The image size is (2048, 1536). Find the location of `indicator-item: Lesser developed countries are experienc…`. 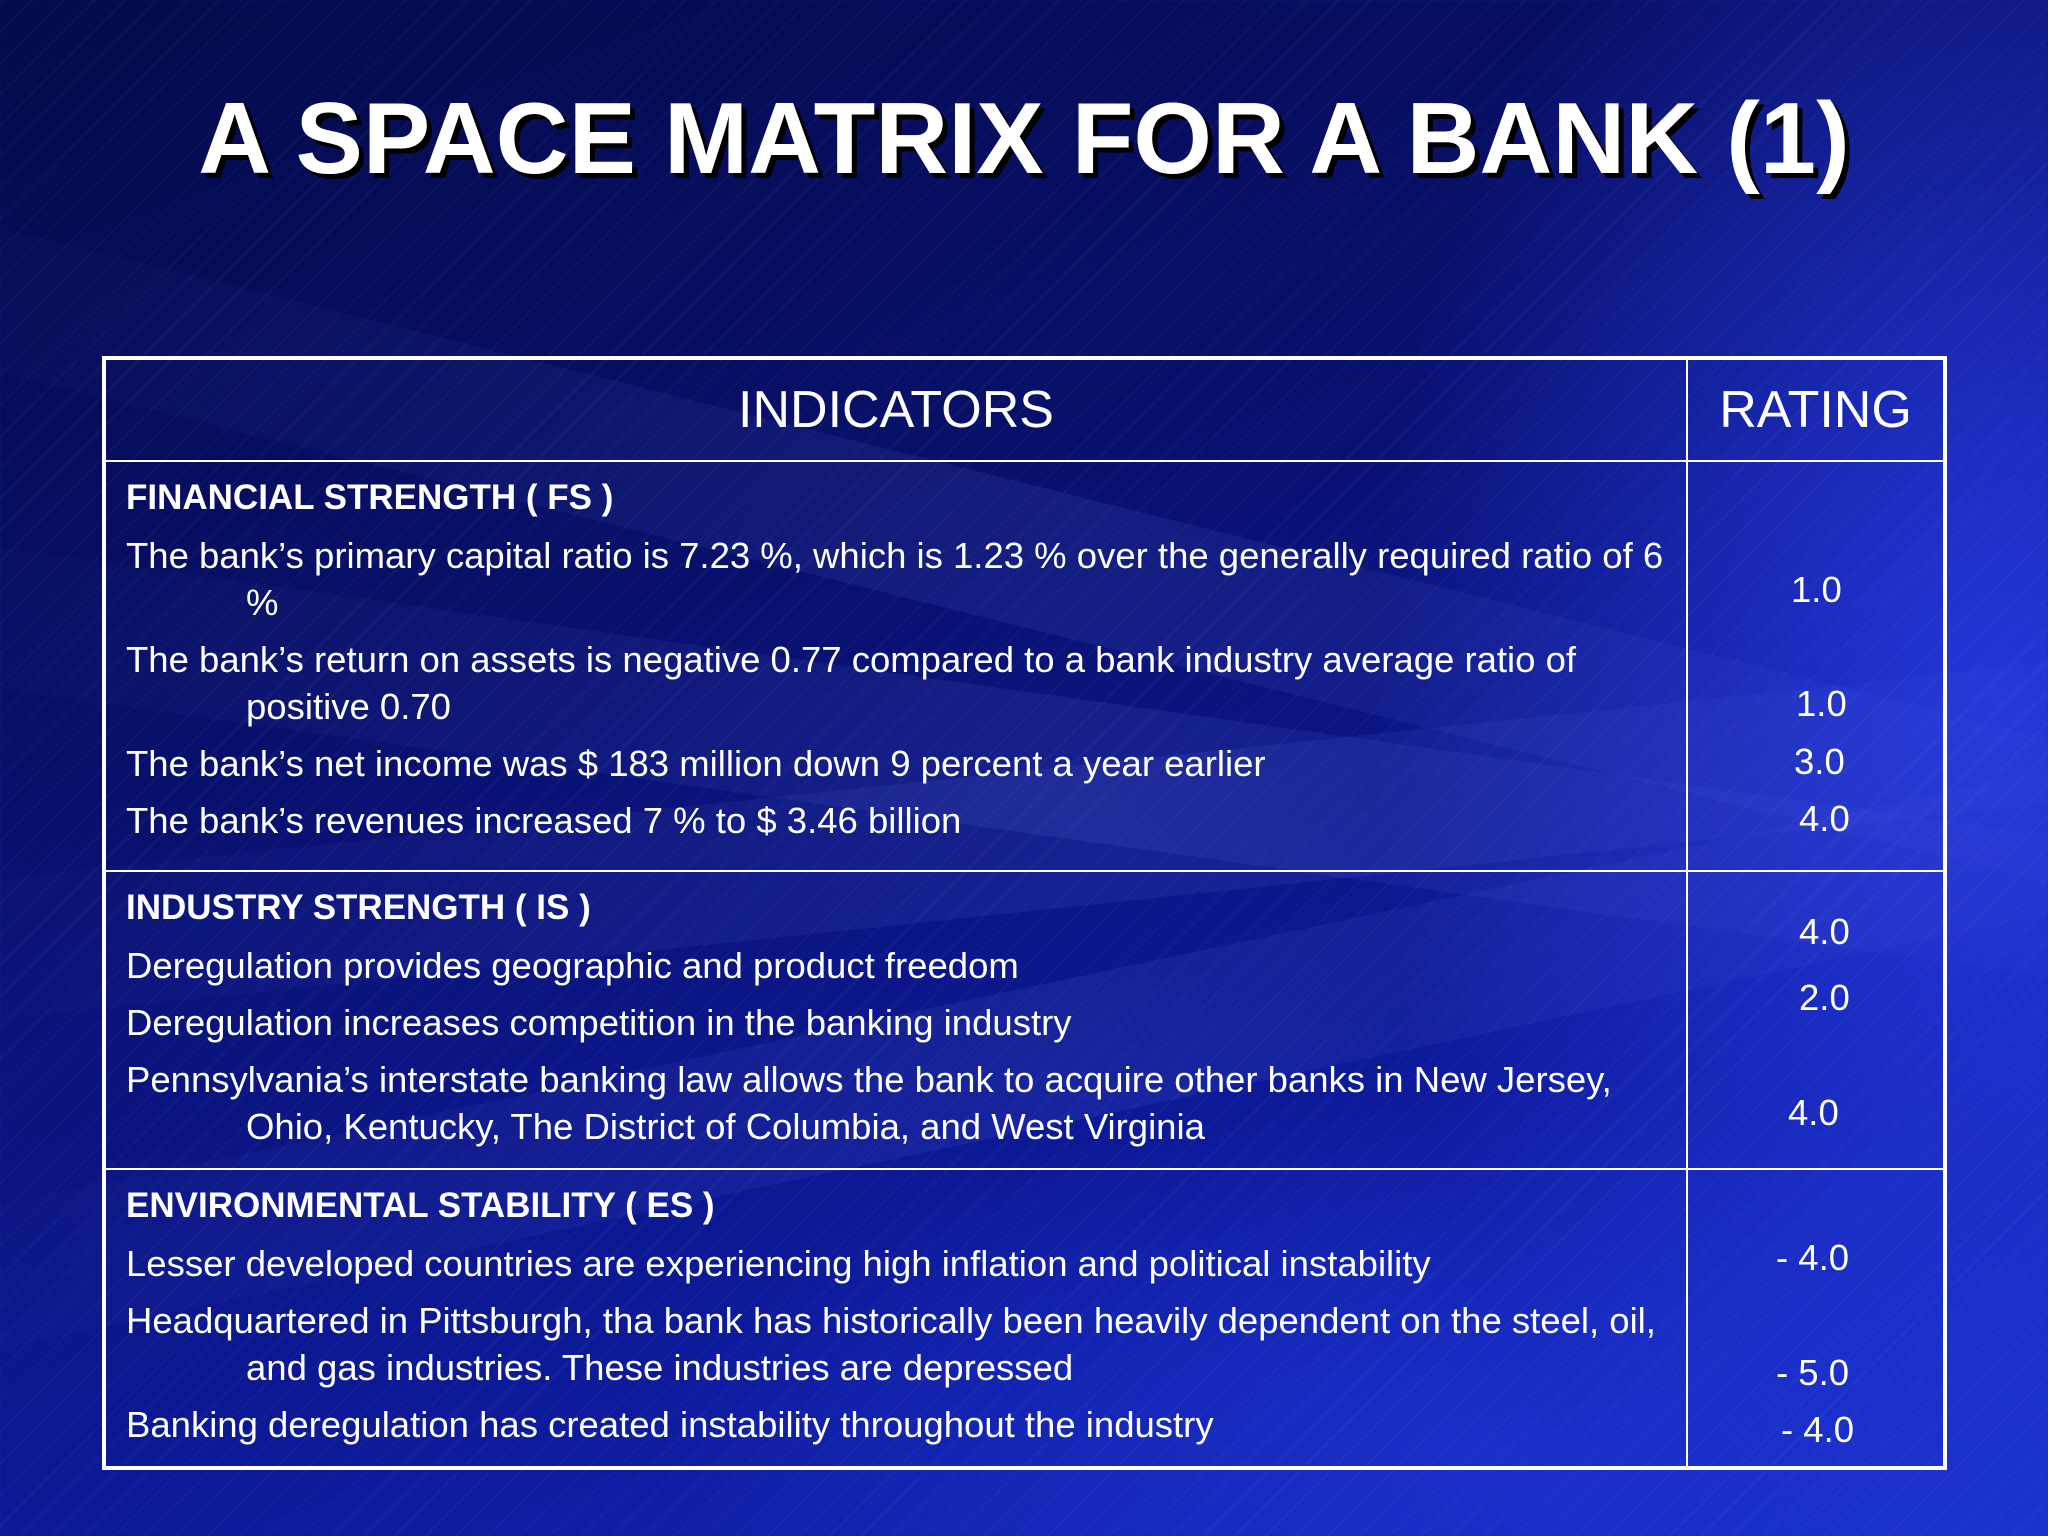

indicator-item: Lesser developed countries are experienc… is located at coordinates (778, 1263).